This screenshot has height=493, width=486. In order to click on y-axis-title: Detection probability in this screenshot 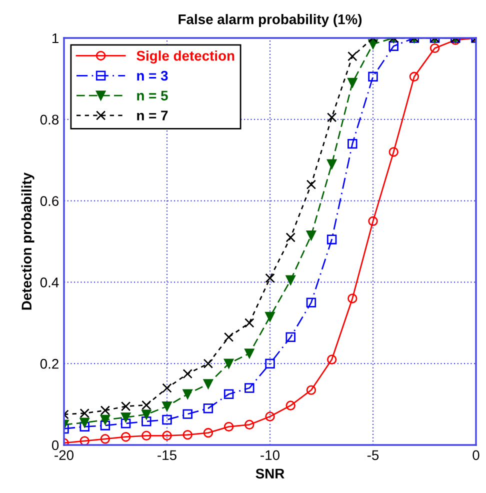, I will do `click(27, 241)`.